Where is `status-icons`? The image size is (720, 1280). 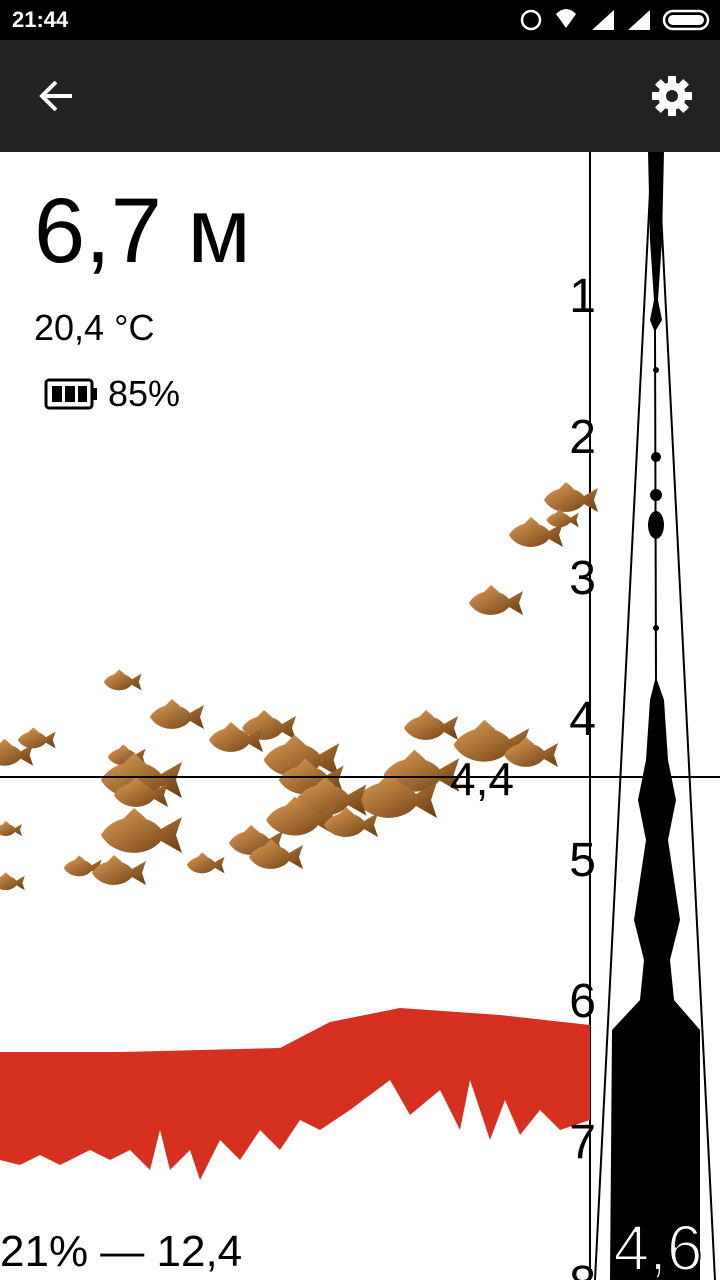
status-icons is located at coordinates (615, 20).